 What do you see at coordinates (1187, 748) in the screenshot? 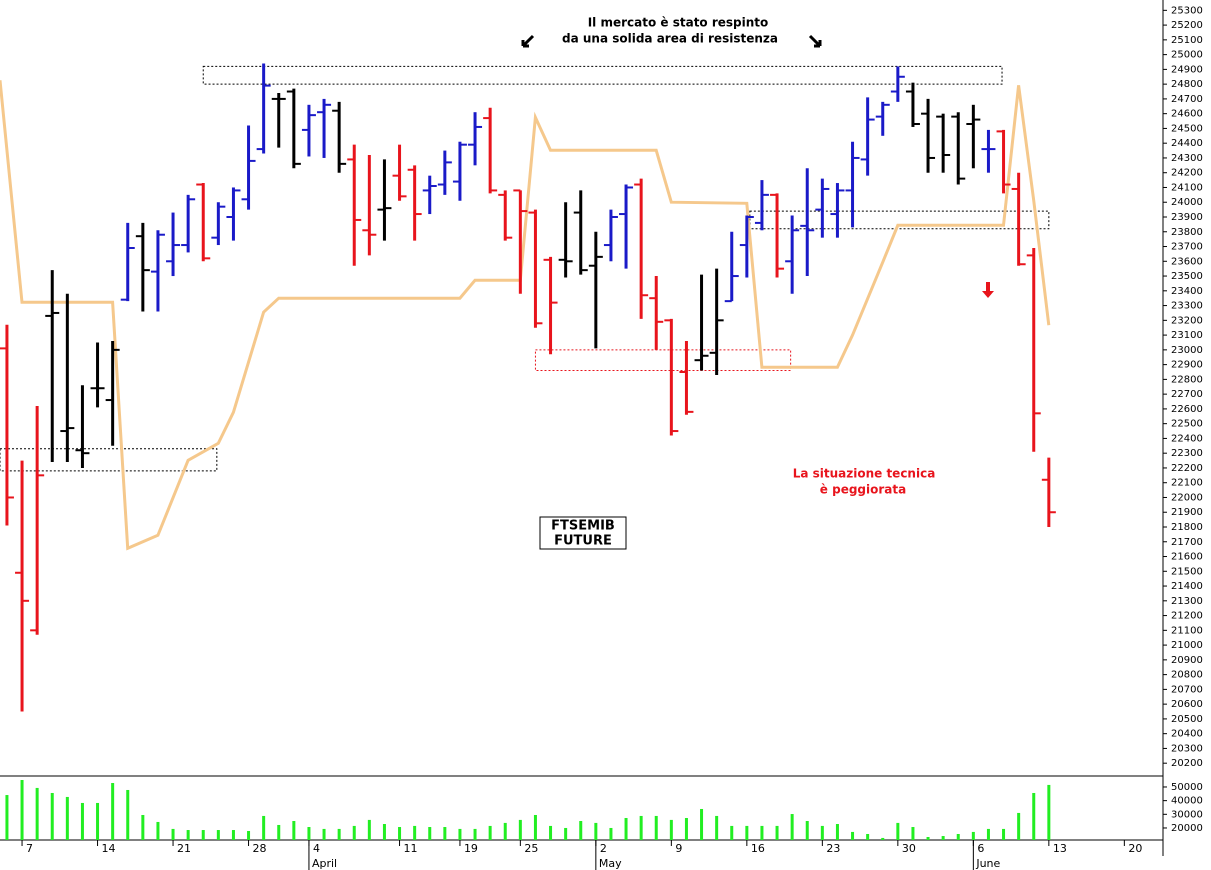
I see `y-tick-label: 20300` at bounding box center [1187, 748].